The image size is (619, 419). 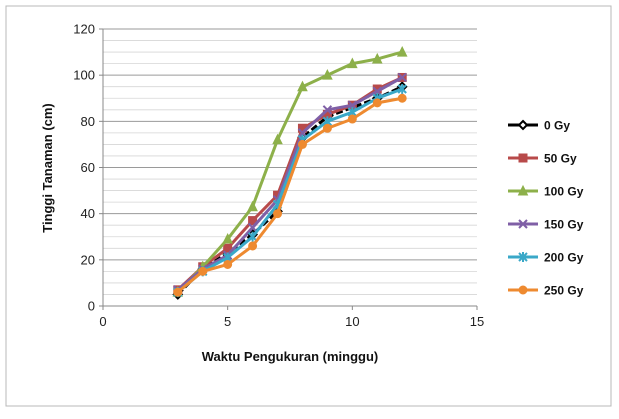 I want to click on y-tick-label: 40, so click(x=88, y=213).